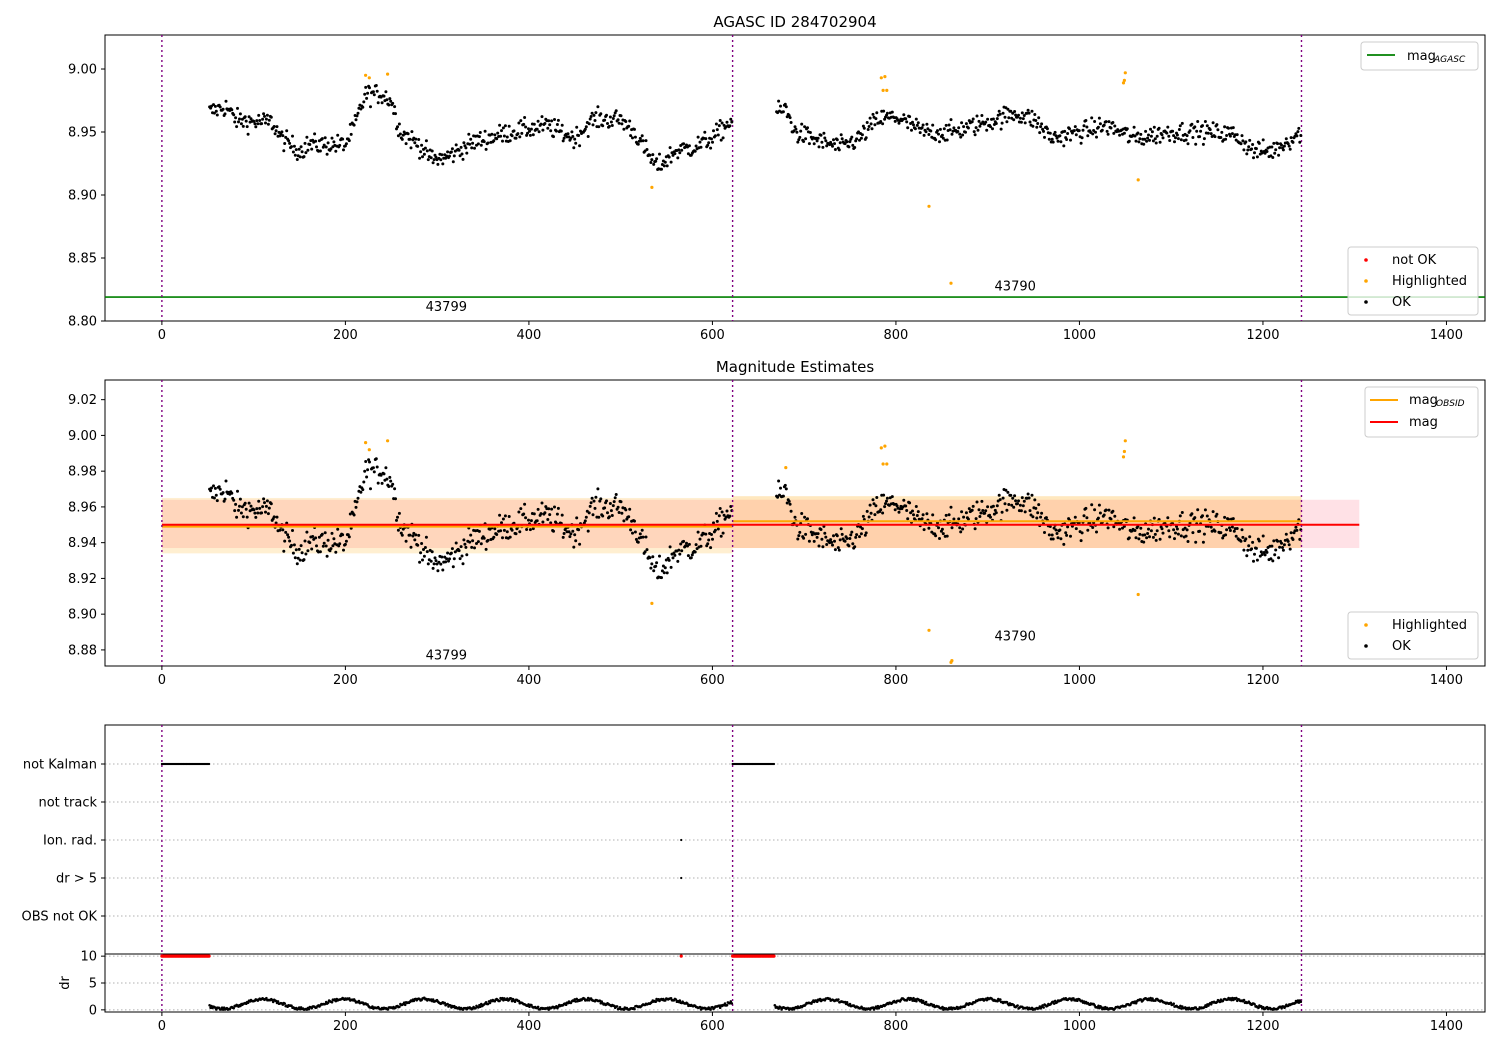  I want to click on legend-point-label: Highlighted, so click(1429, 625).